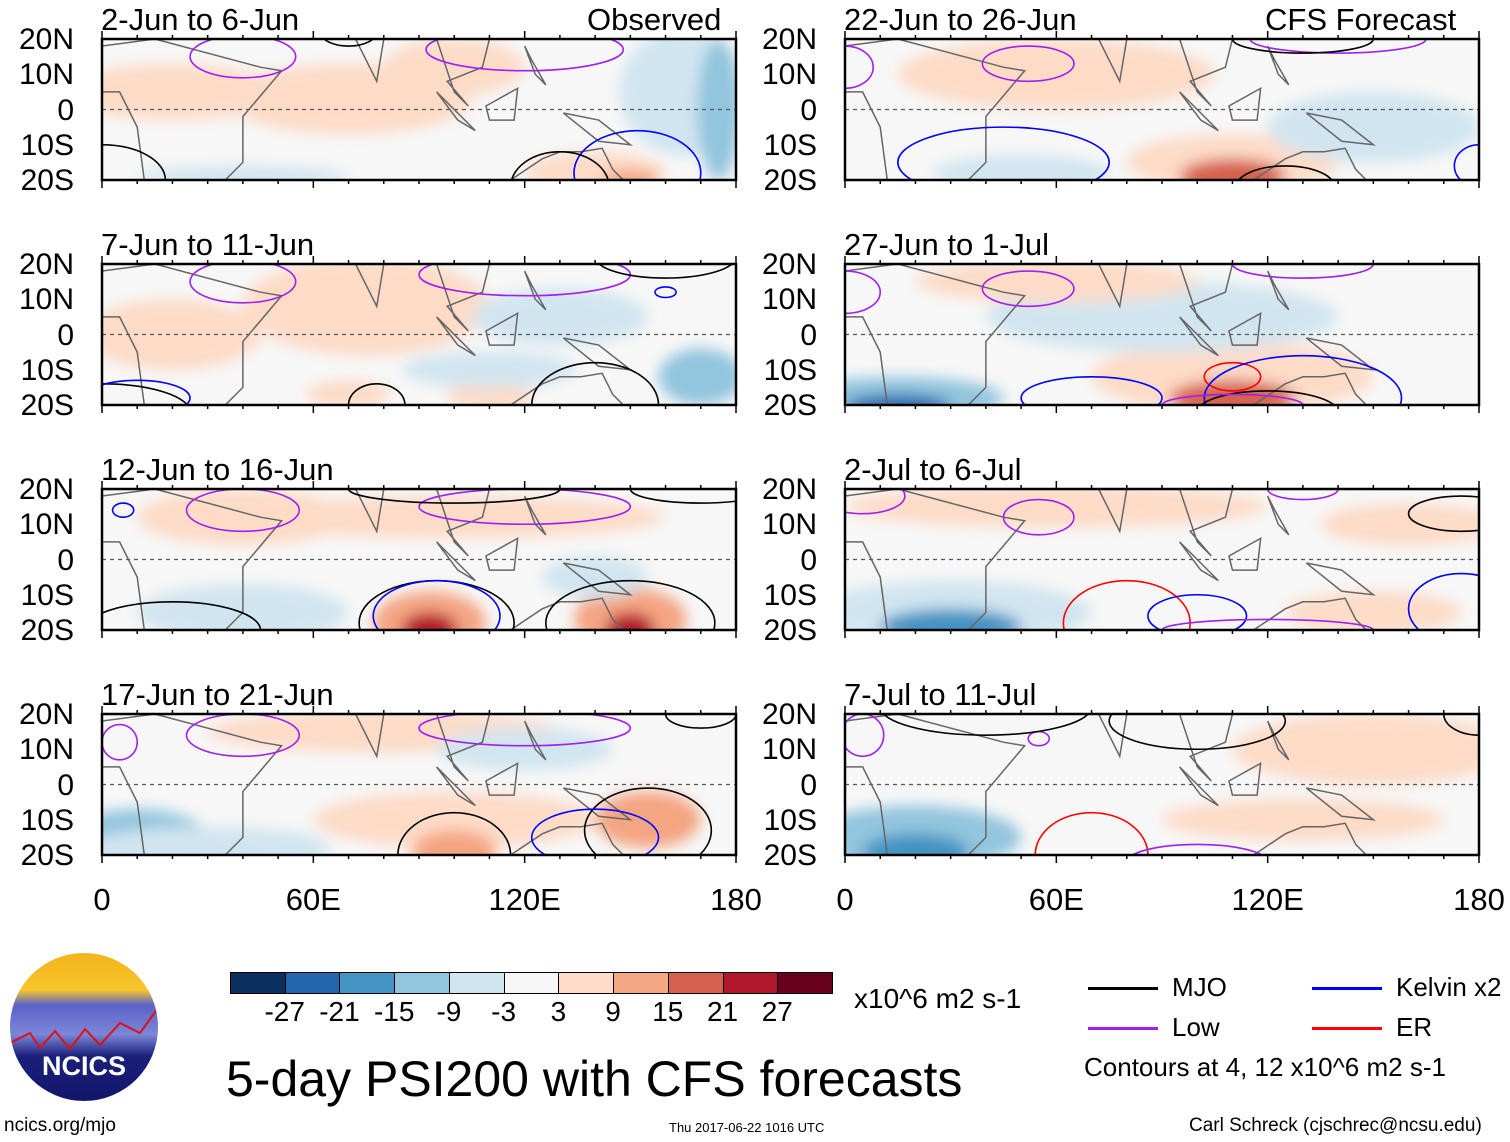 Image resolution: width=1510 pixels, height=1142 pixels. I want to click on author-credit: Carl Schreck (cjschrec@ncsu.edu), so click(1335, 1125).